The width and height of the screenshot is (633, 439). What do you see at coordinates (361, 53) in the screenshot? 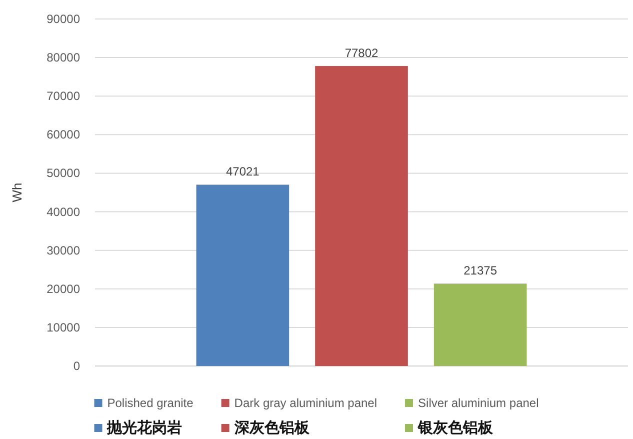
I see `data-label: 77802` at bounding box center [361, 53].